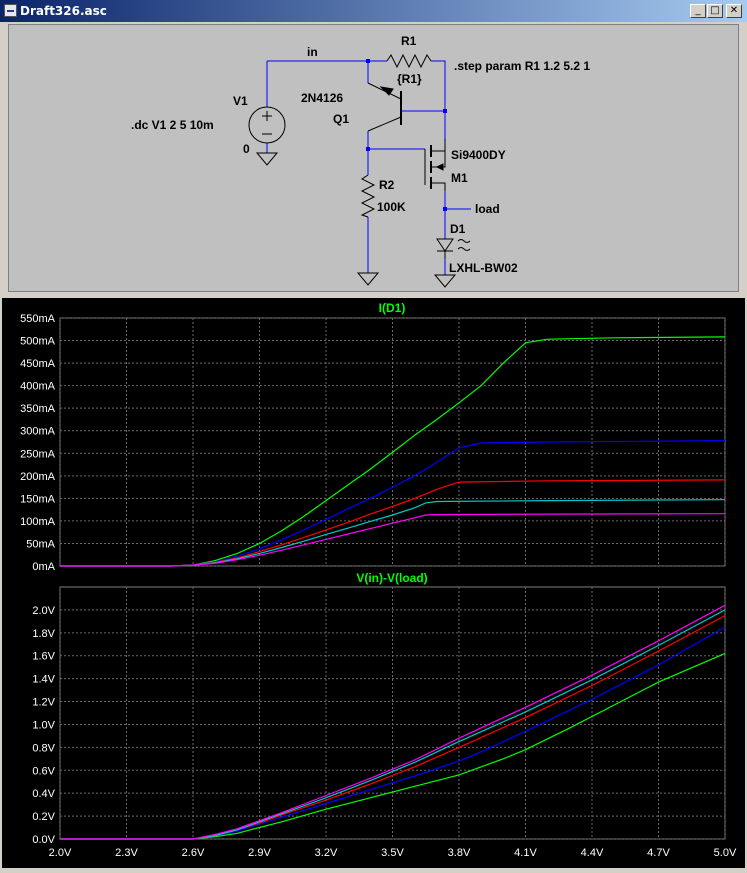  Describe the element at coordinates (240, 101) in the screenshot. I see `v1-name: V1` at that location.